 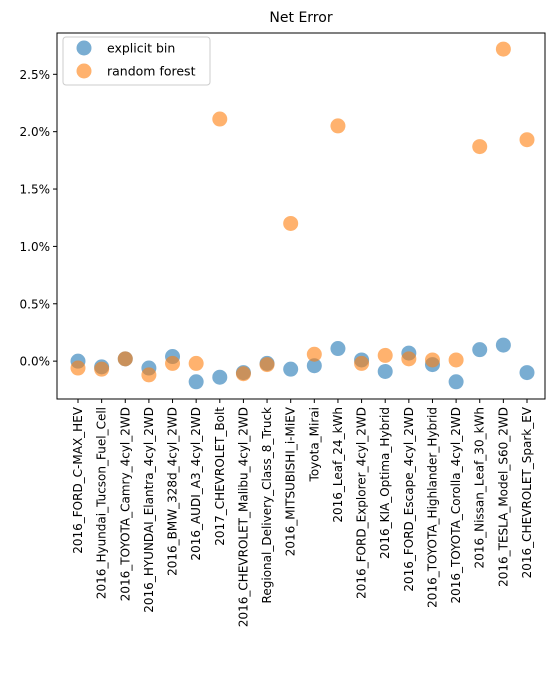 What do you see at coordinates (480, 487) in the screenshot?
I see `x-tick-label: 2016_Nissan_Leaf_30_kWh` at bounding box center [480, 487].